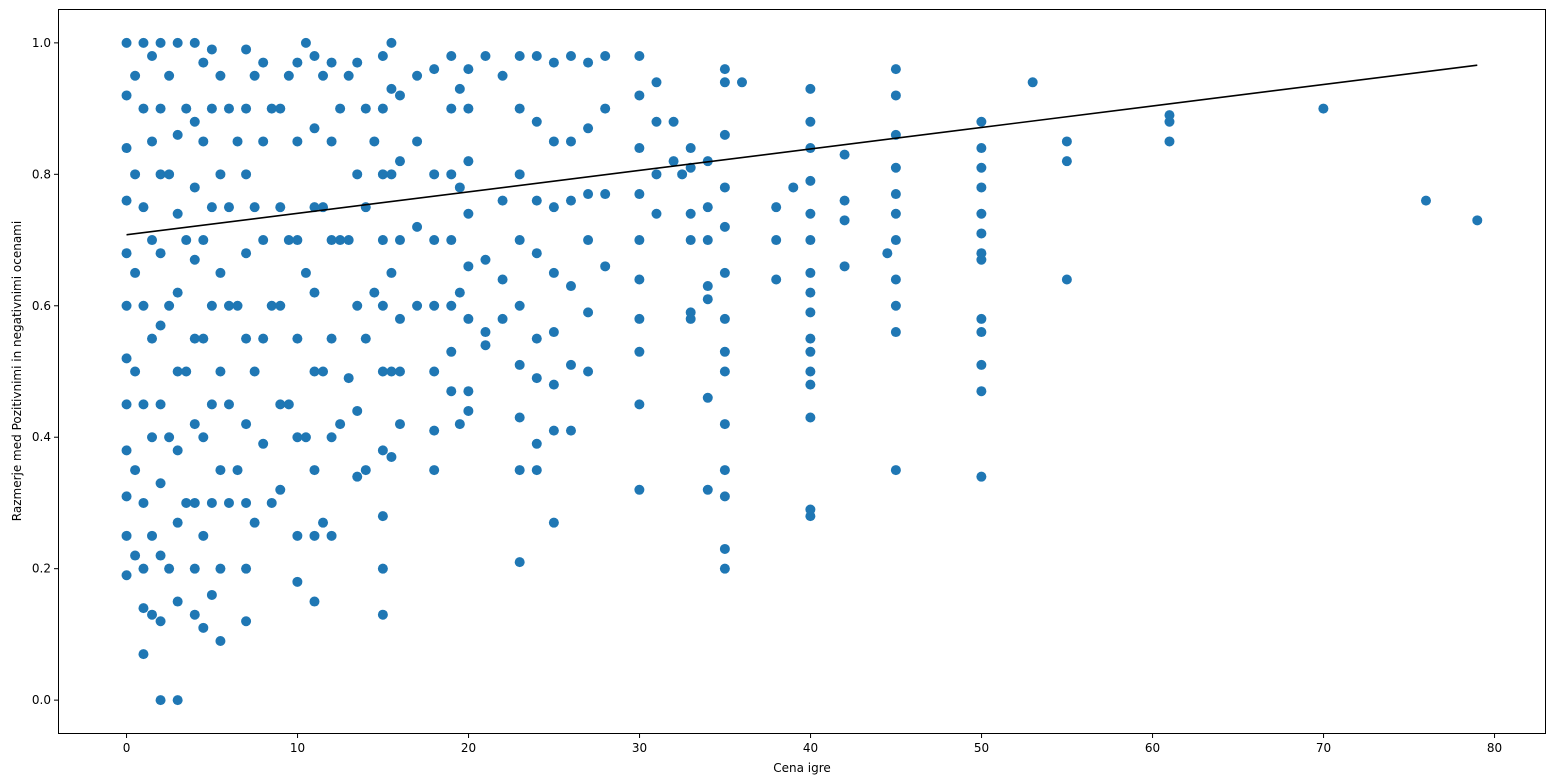  Describe the element at coordinates (1152, 748) in the screenshot. I see `x-tick-label: 60` at that location.